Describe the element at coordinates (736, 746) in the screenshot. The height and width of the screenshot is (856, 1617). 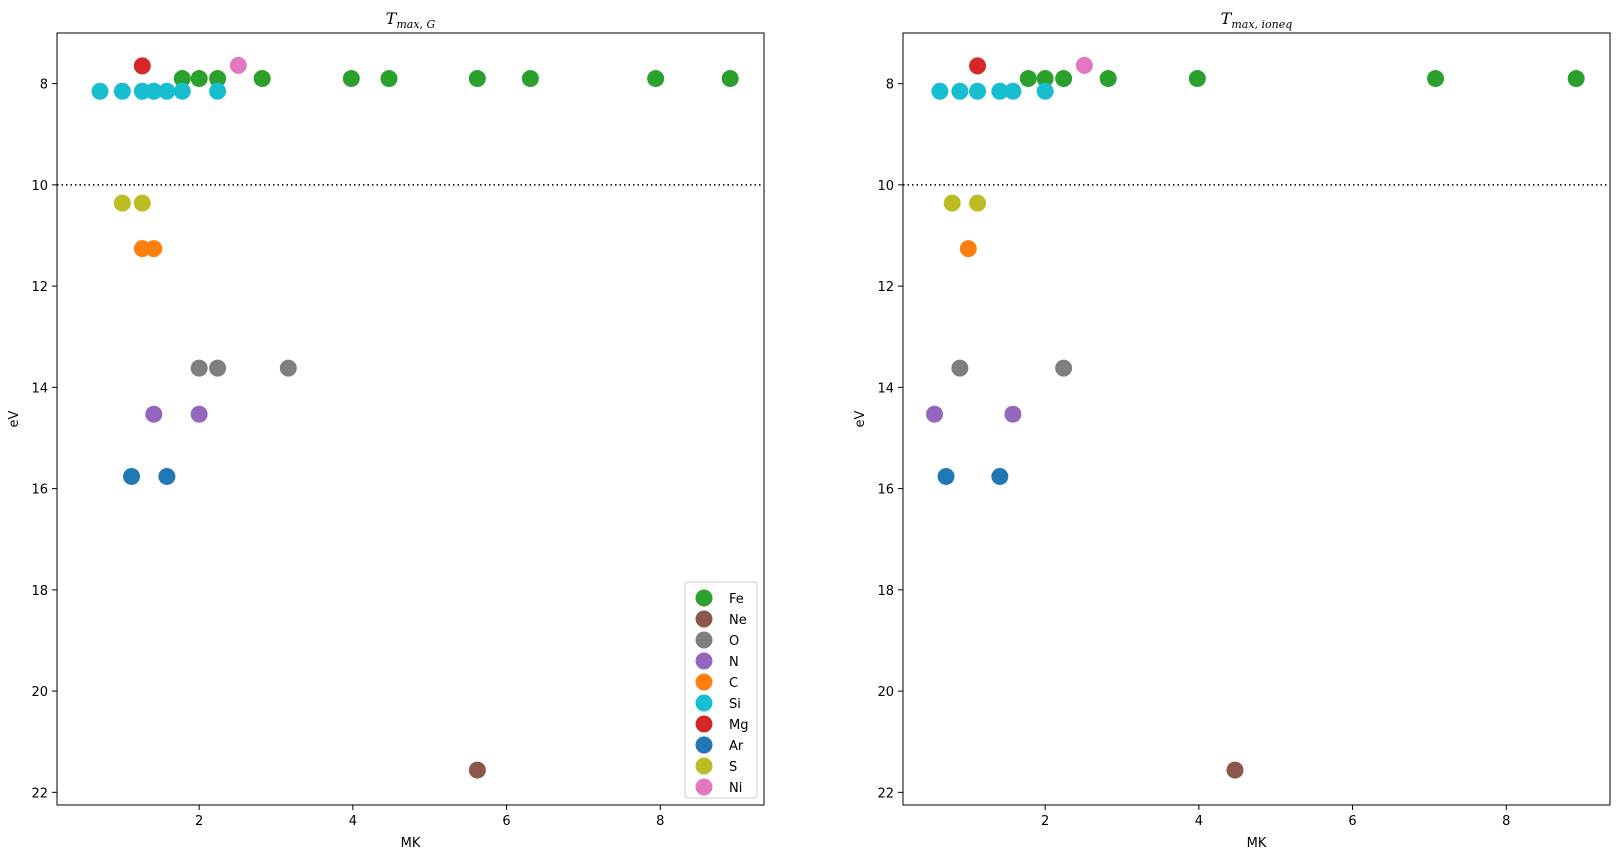
I see `legend-label-ar: Ar` at that location.